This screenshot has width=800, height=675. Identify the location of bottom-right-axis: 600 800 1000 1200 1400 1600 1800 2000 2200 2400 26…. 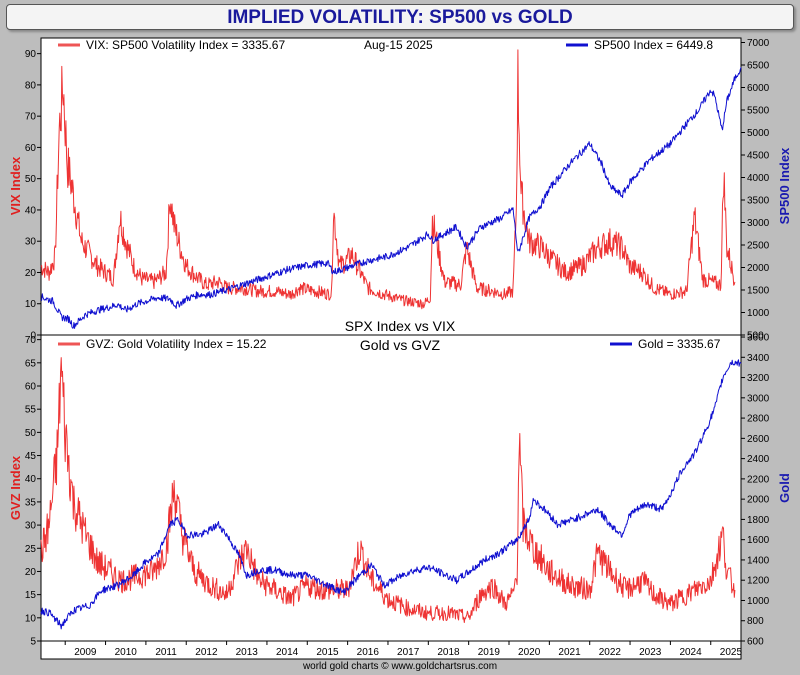
(755, 490).